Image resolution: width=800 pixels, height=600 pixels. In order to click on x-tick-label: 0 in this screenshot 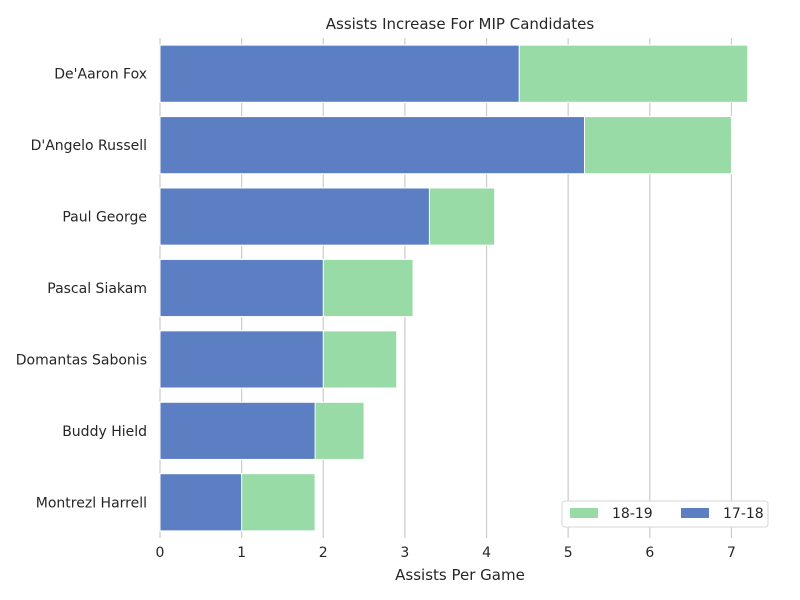, I will do `click(160, 553)`.